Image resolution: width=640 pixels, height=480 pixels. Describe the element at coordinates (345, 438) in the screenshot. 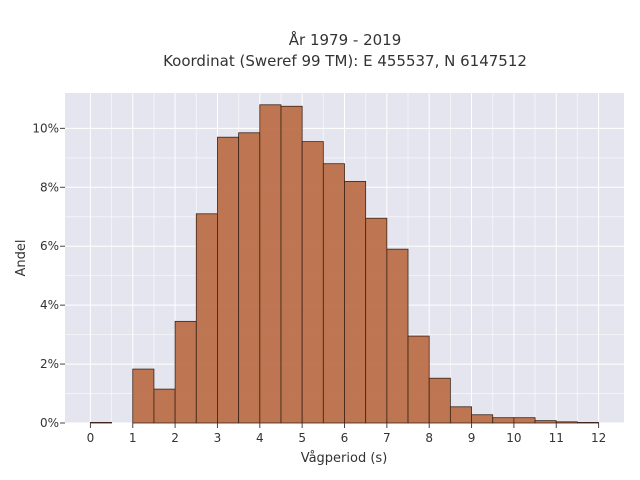

I see `x-tick-label: 6` at that location.